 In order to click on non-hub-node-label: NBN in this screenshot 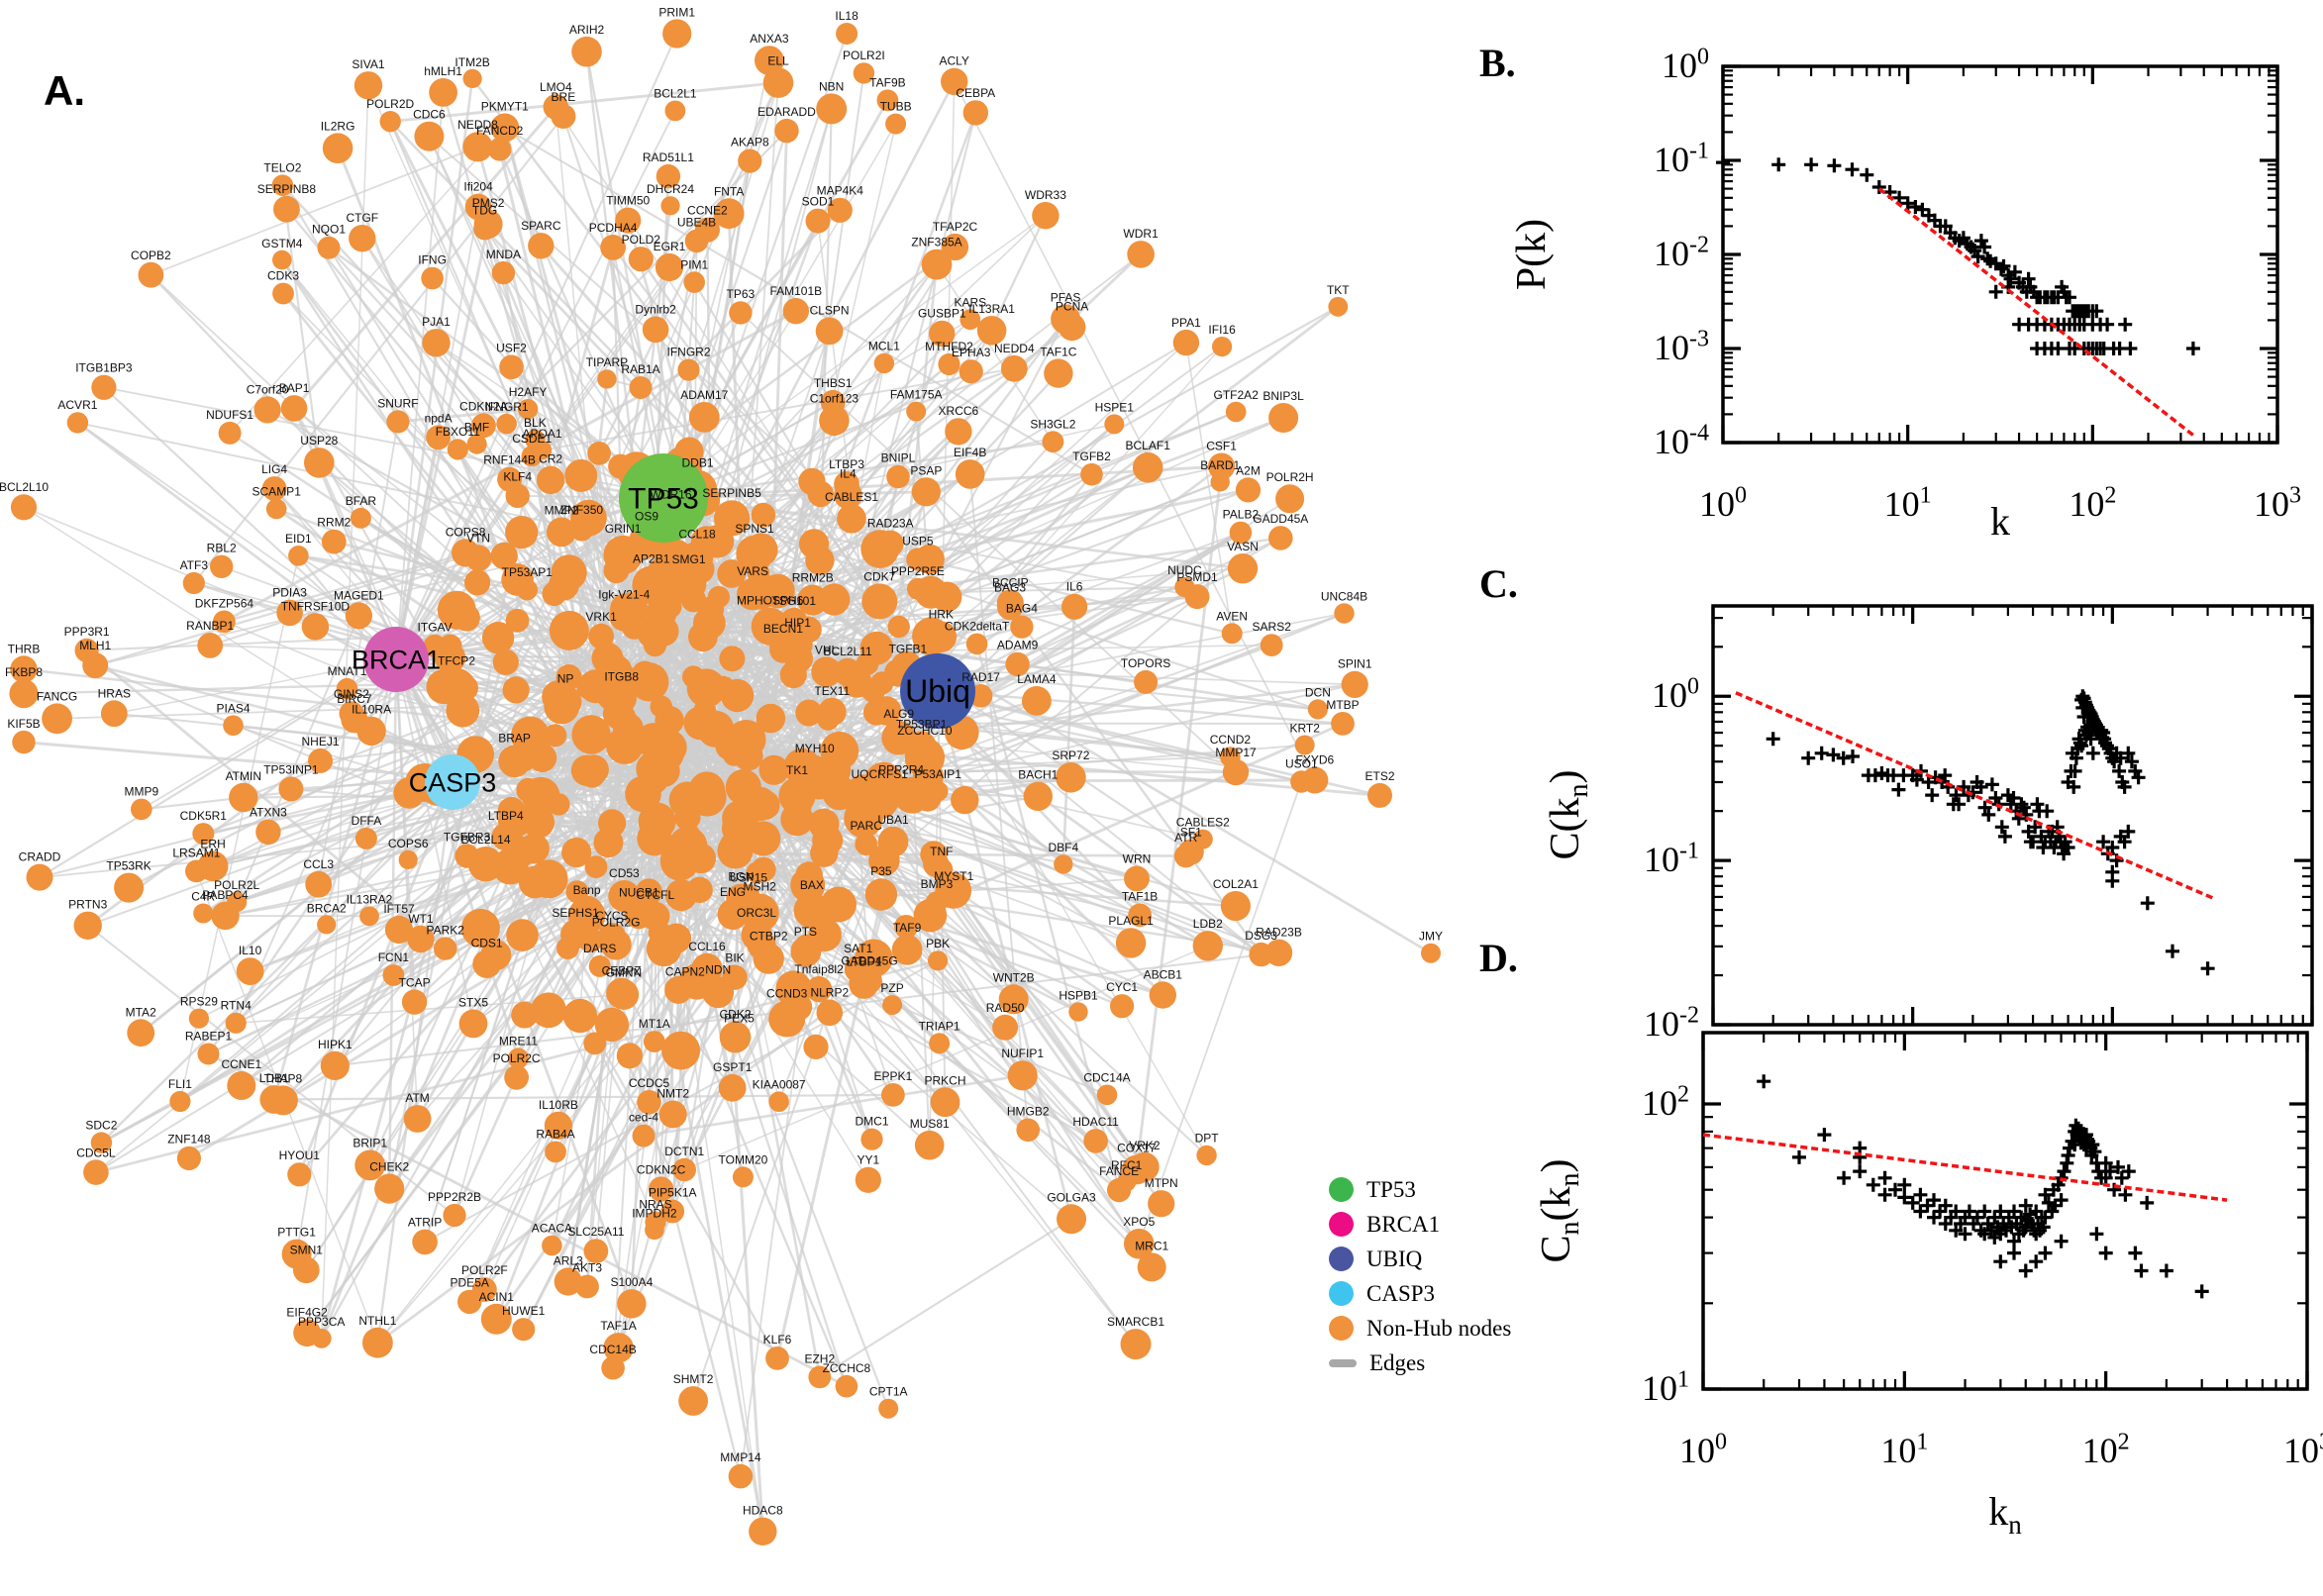, I will do `click(831, 86)`.